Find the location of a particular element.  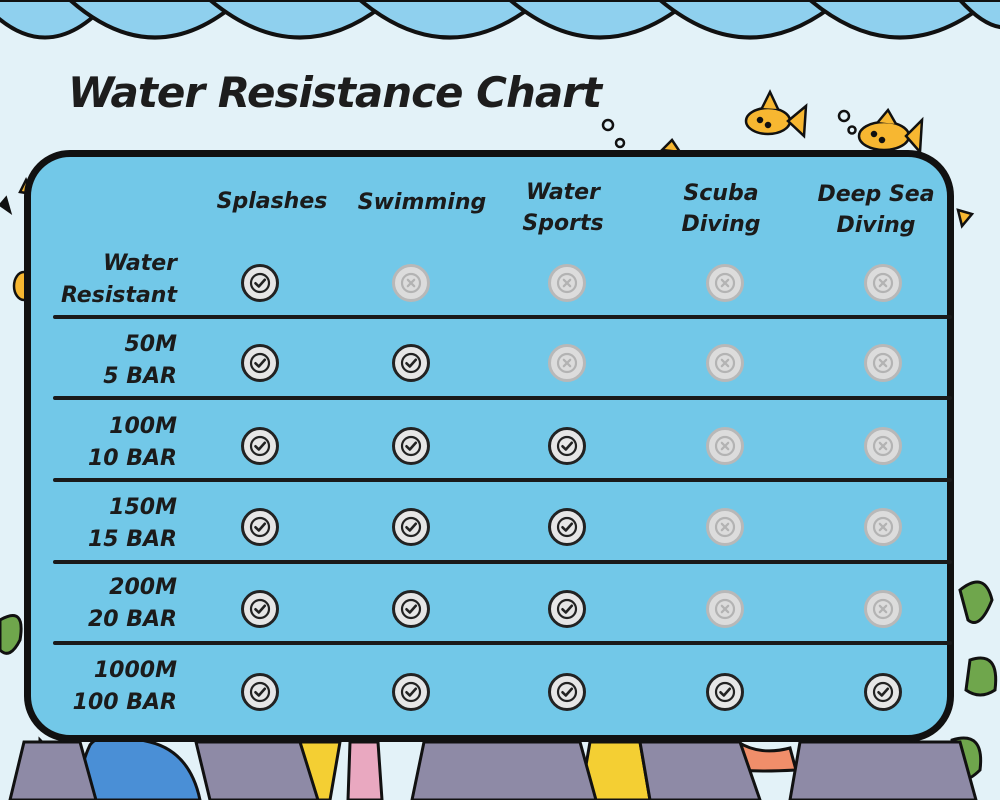

row-label-100m: 100M 10 BAR is located at coordinates (132, 442).